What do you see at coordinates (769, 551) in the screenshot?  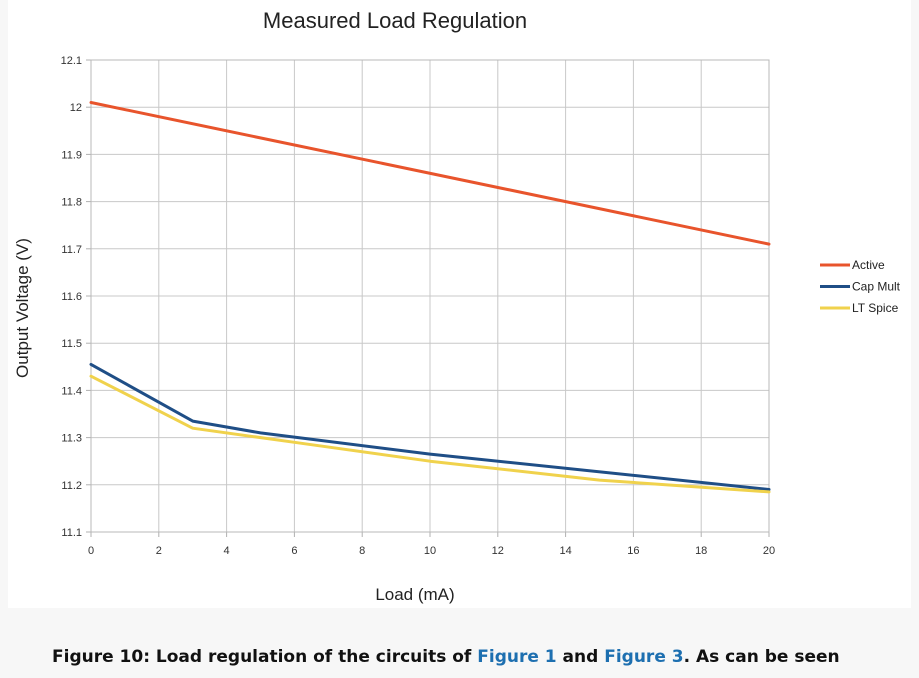 I see `x-tick-label: 20` at bounding box center [769, 551].